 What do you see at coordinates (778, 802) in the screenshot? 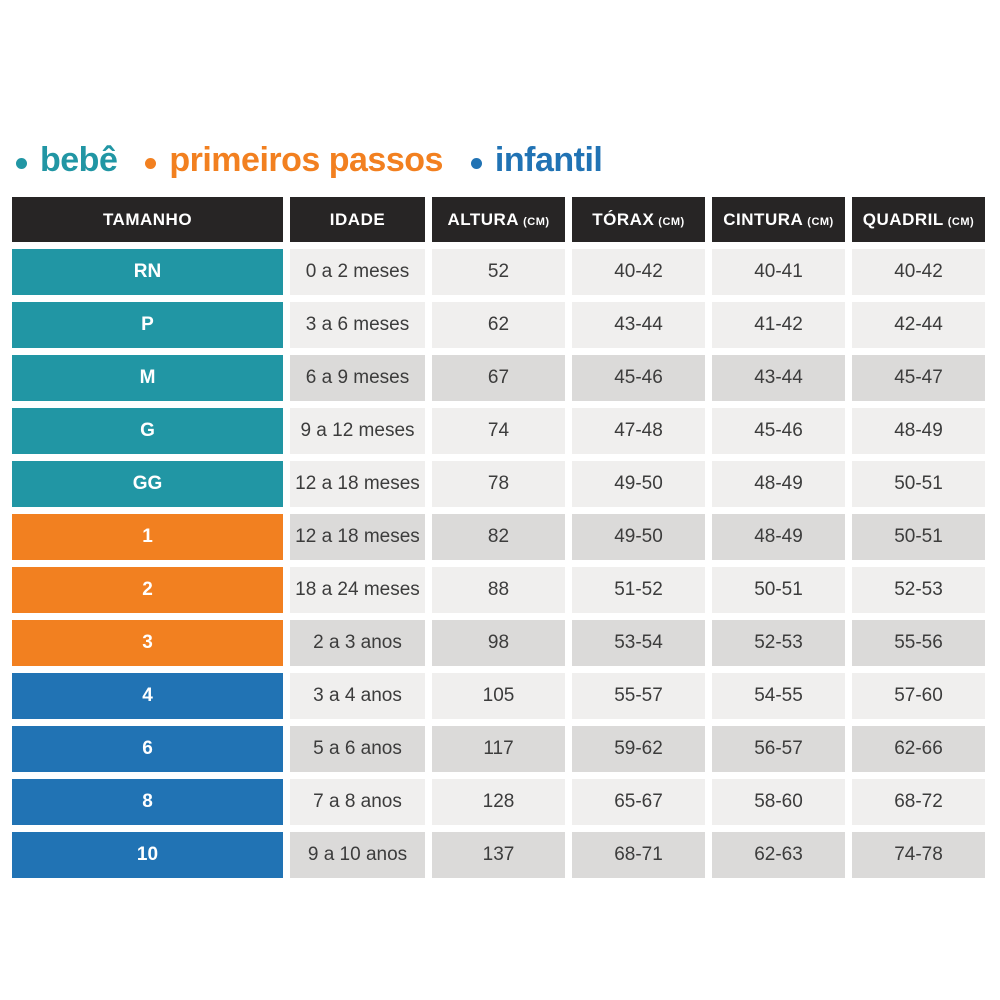
I see `waist-cell: 58-60` at bounding box center [778, 802].